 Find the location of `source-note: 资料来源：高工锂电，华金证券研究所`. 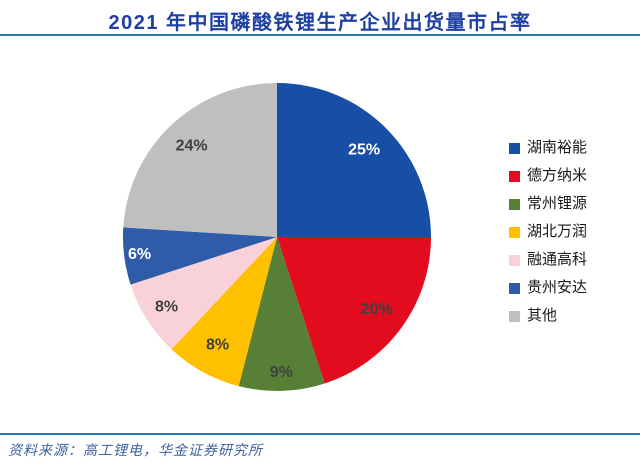

source-note: 资料来源：高工锂电，华金证券研究所 is located at coordinates (135, 451).